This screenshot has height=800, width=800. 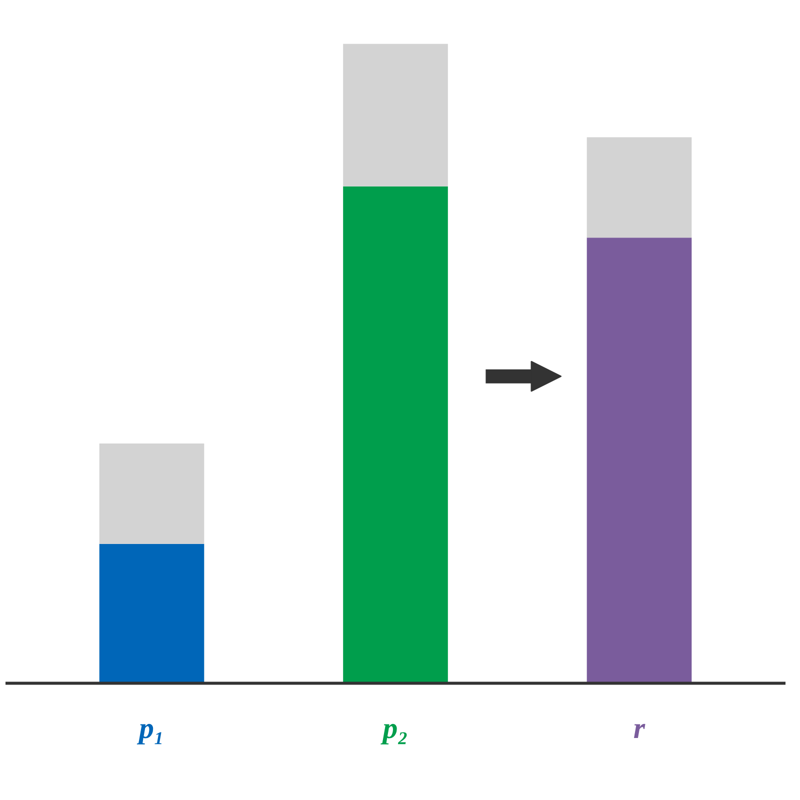 I want to click on x-tick-label: p₂, so click(x=394, y=728).